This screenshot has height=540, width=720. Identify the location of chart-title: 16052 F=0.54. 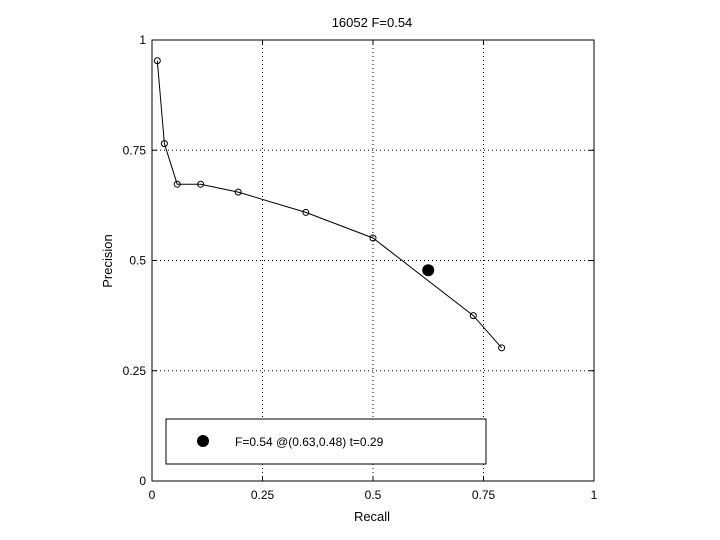
(372, 22).